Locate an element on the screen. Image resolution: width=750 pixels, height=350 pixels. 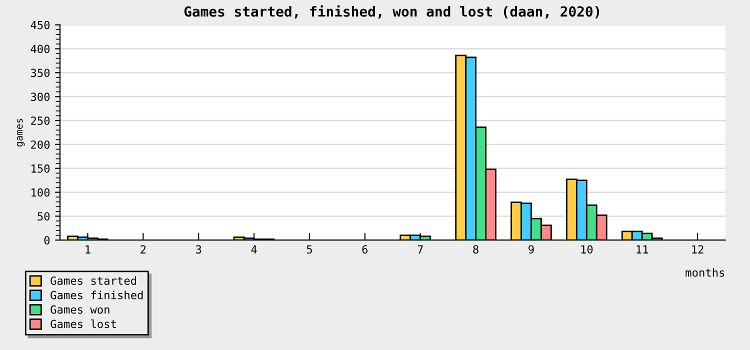
x-tick-label: 12 is located at coordinates (698, 249).